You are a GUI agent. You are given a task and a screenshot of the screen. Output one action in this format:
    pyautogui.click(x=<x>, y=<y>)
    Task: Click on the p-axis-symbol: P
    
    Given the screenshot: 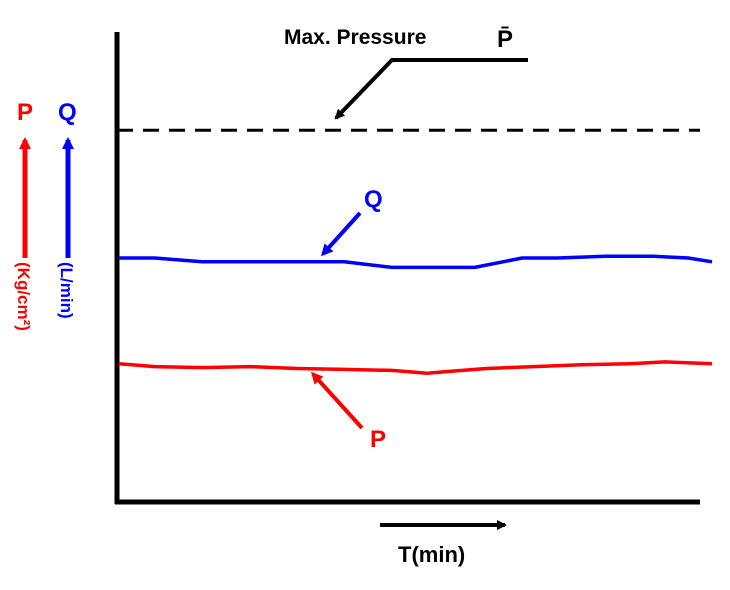 What is the action you would take?
    pyautogui.click(x=25, y=112)
    